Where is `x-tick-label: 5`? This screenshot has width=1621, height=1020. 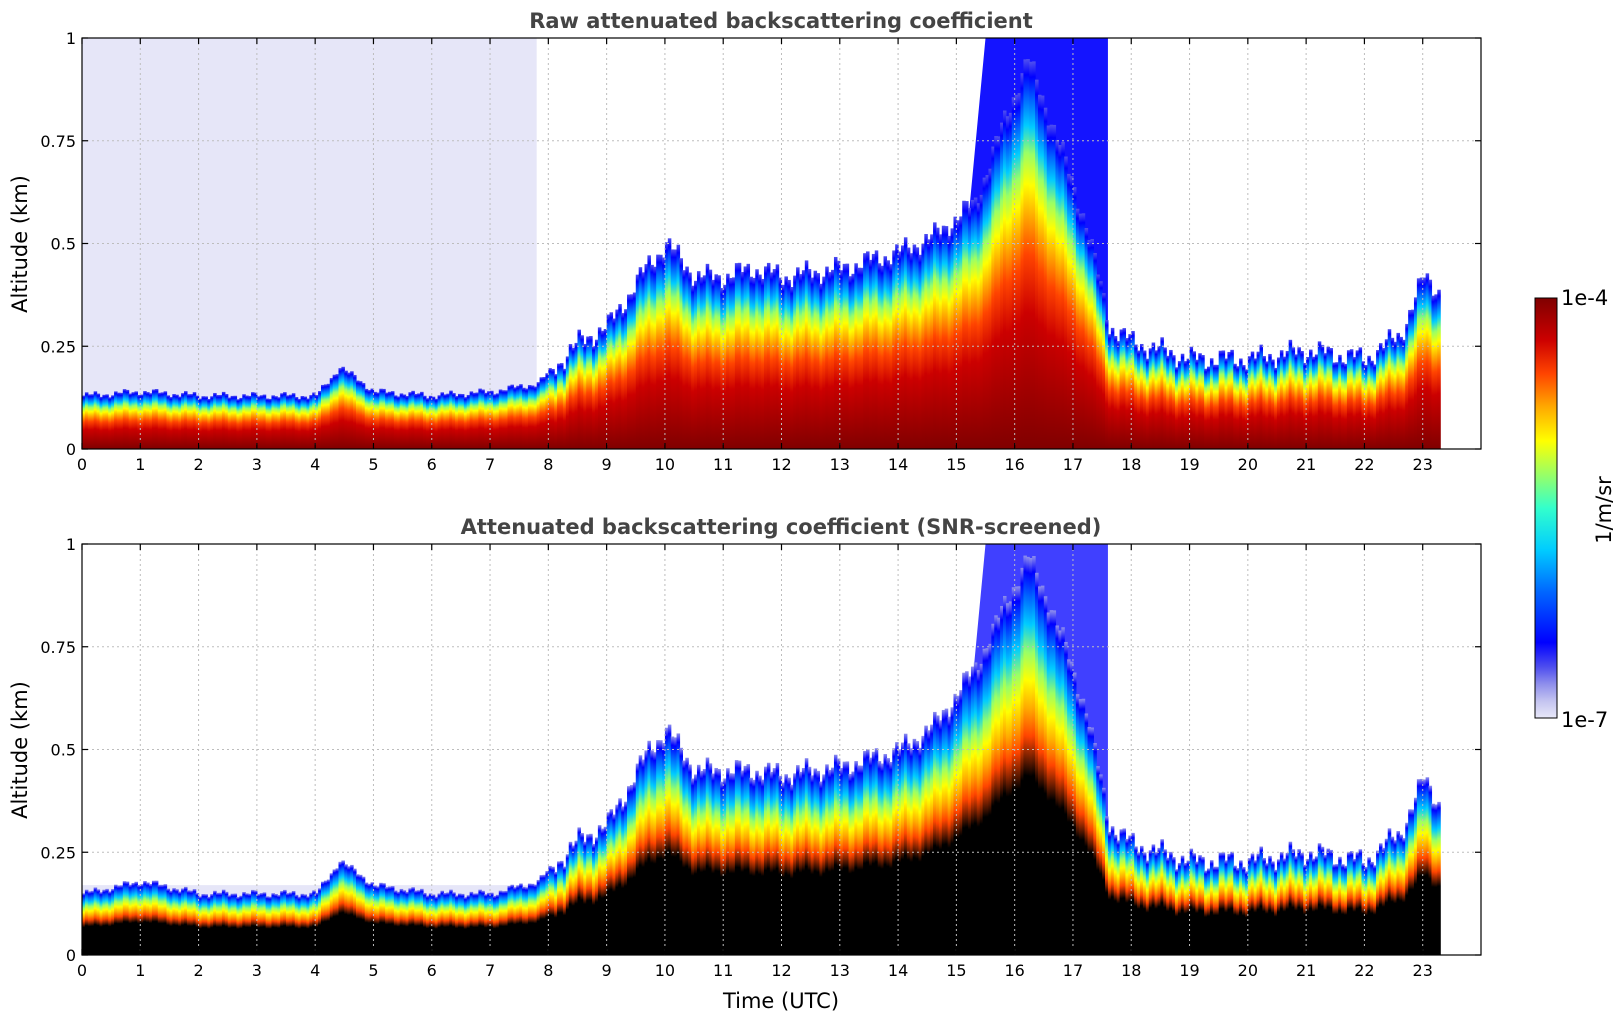 x-tick-label: 5 is located at coordinates (373, 464).